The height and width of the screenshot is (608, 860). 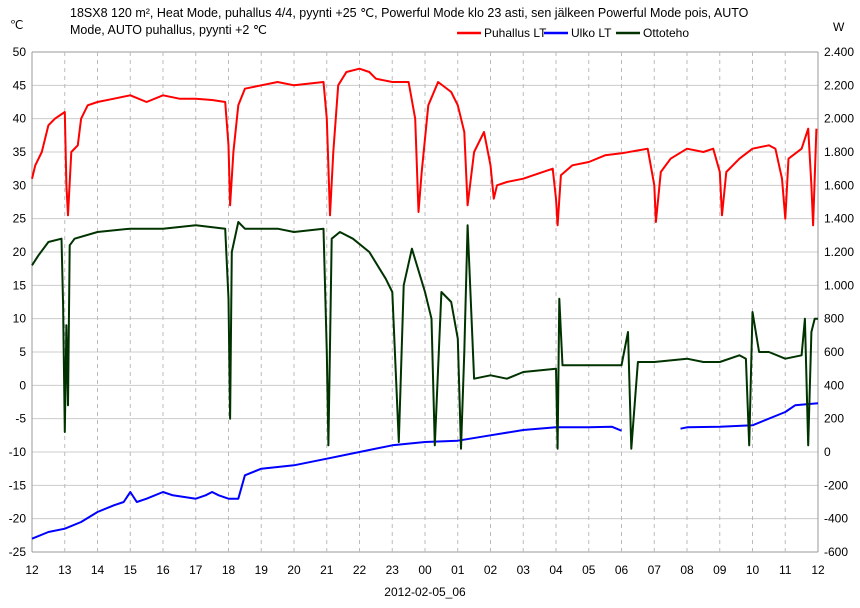 What do you see at coordinates (20, 285) in the screenshot?
I see `y-tick-label: 15` at bounding box center [20, 285].